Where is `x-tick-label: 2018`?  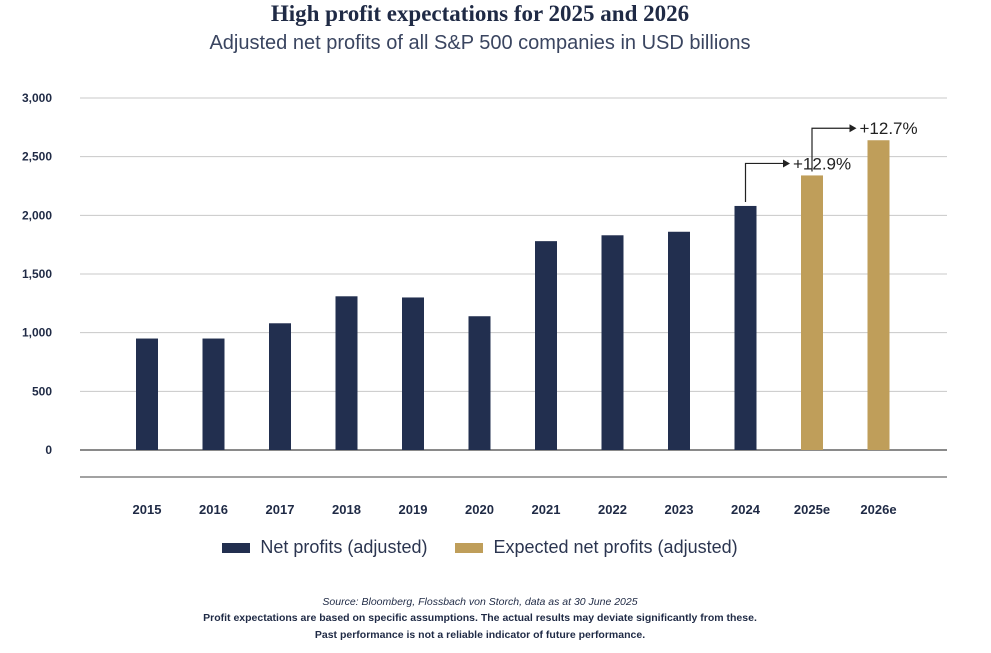
x-tick-label: 2018 is located at coordinates (346, 509).